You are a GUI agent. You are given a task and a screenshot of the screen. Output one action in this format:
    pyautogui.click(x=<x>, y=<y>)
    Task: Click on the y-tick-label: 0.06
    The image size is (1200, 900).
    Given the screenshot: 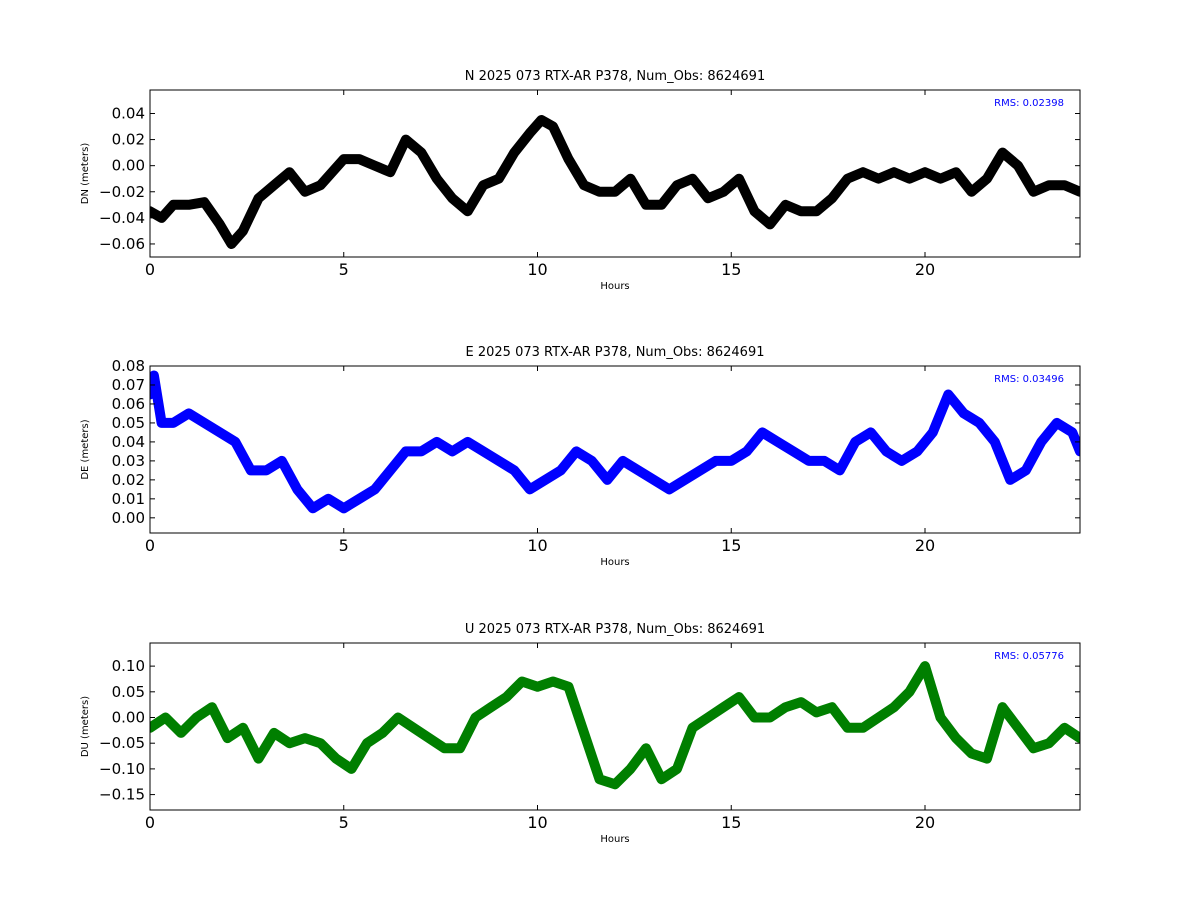 What is the action you would take?
    pyautogui.click(x=128, y=404)
    